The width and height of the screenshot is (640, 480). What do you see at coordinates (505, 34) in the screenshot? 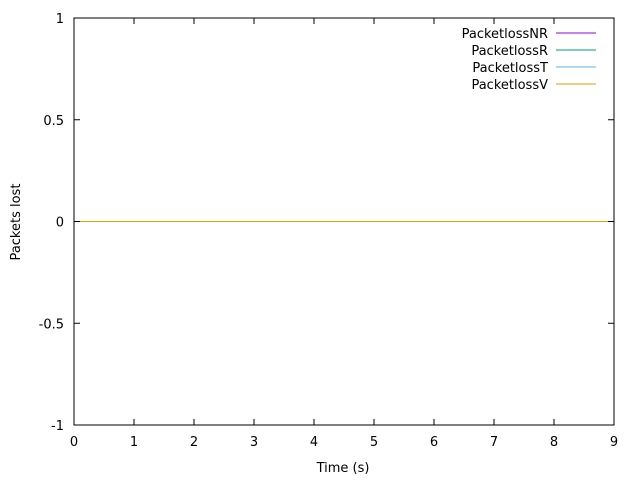
I see `legend-label: PacketlossNR` at bounding box center [505, 34].